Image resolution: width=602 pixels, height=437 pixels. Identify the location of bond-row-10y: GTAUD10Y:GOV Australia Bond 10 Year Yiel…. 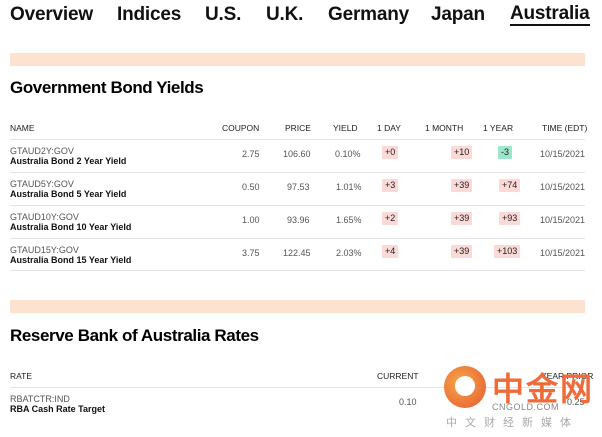
(297, 221).